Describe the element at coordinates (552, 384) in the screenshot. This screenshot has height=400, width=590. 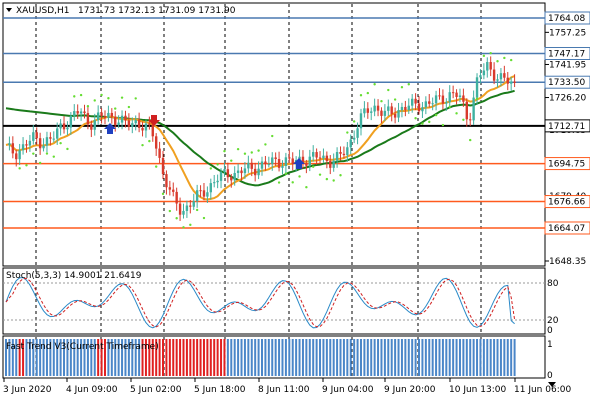
I see `scroll-end-icon` at that location.